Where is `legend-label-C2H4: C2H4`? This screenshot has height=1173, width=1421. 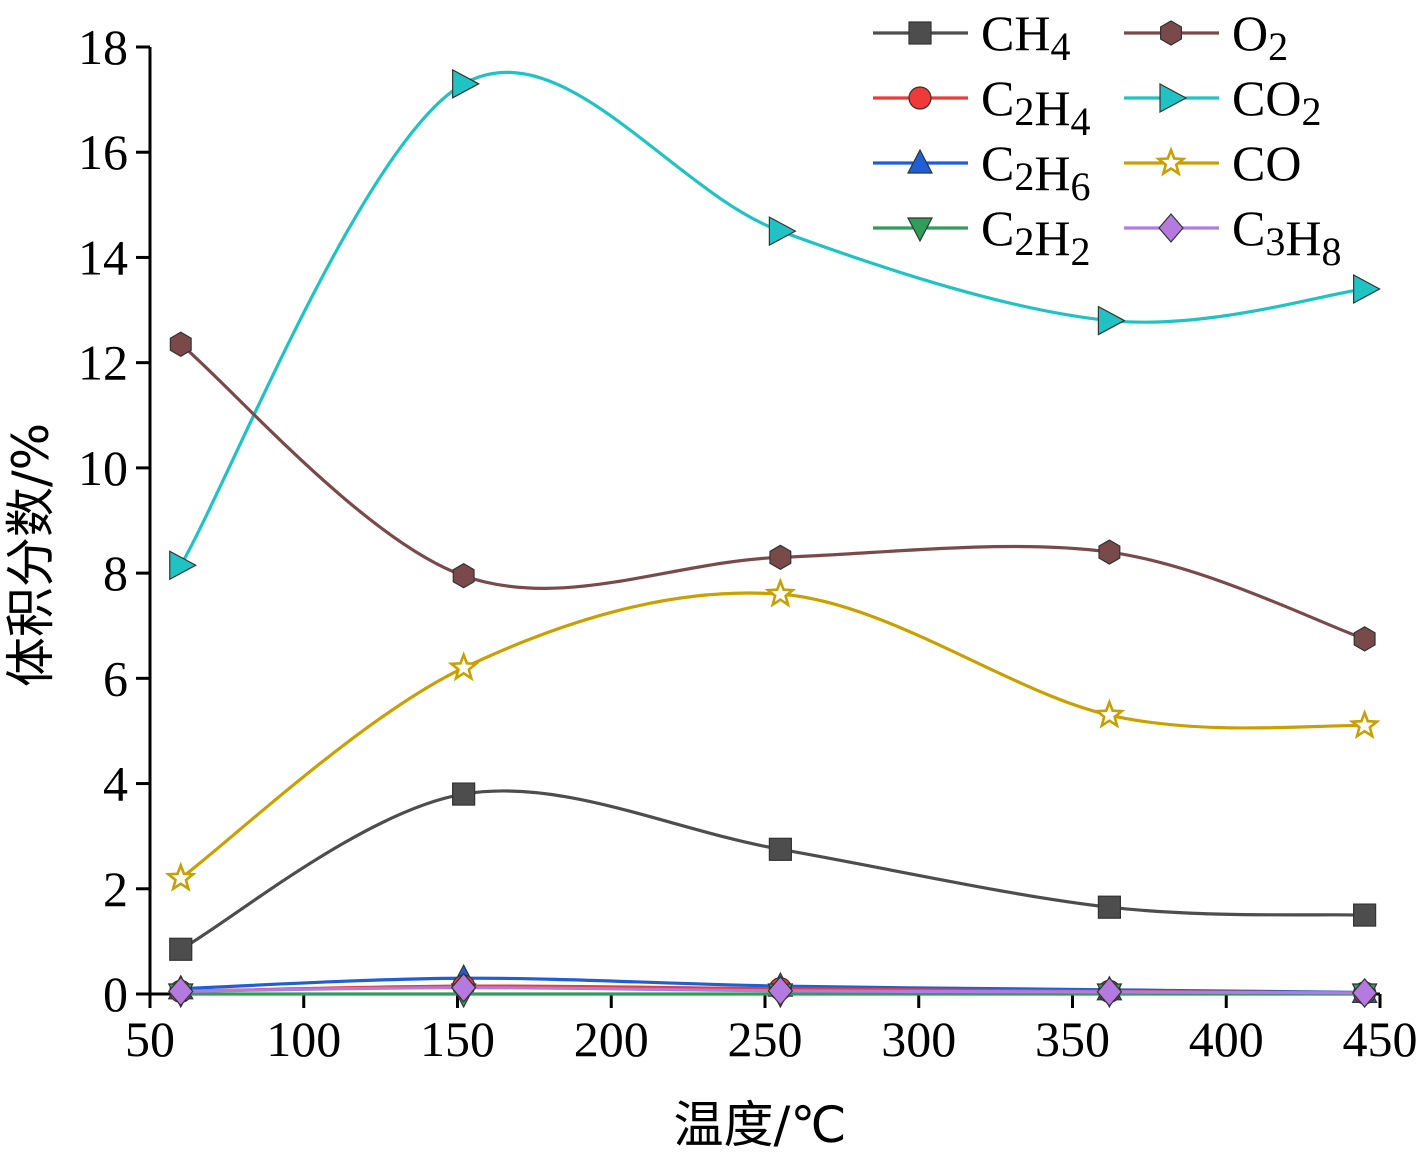 legend-label-C2H4: C2H4 is located at coordinates (1035, 107).